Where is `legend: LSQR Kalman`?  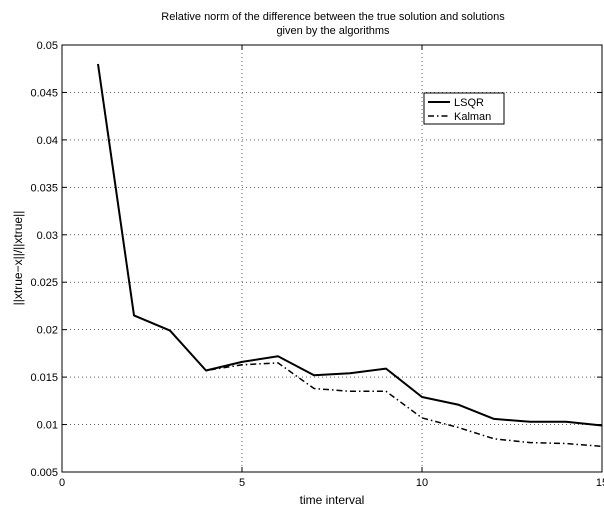
legend: LSQR Kalman is located at coordinates (464, 108).